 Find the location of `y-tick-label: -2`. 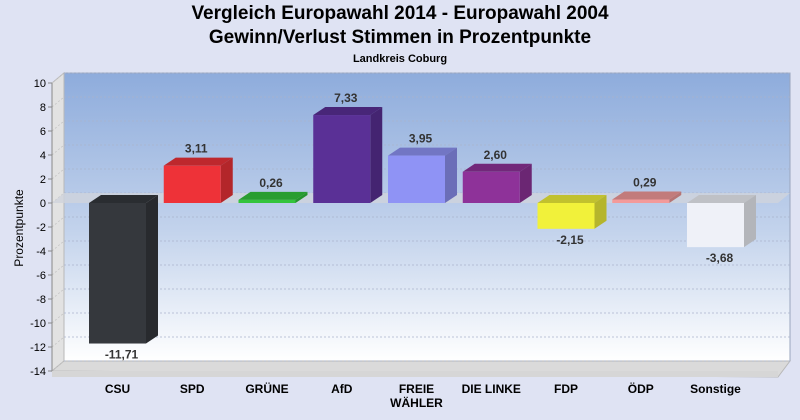

y-tick-label: -2 is located at coordinates (41, 228).